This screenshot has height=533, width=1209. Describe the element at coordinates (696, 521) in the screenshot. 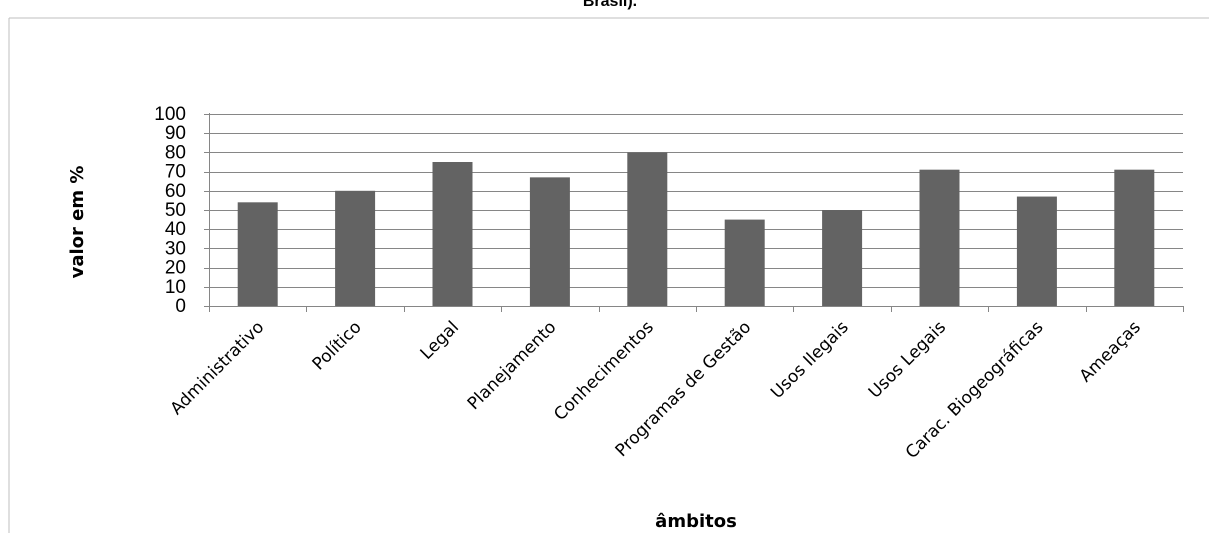

I see `x-axis-title: âmbitos` at that location.